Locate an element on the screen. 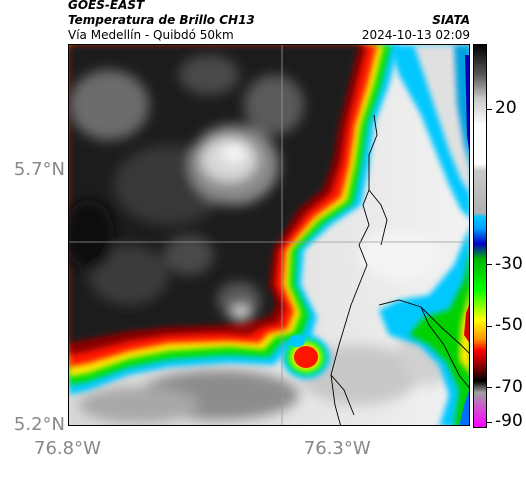 The width and height of the screenshot is (526, 491). colorbar-tick-label: 20 is located at coordinates (506, 108).